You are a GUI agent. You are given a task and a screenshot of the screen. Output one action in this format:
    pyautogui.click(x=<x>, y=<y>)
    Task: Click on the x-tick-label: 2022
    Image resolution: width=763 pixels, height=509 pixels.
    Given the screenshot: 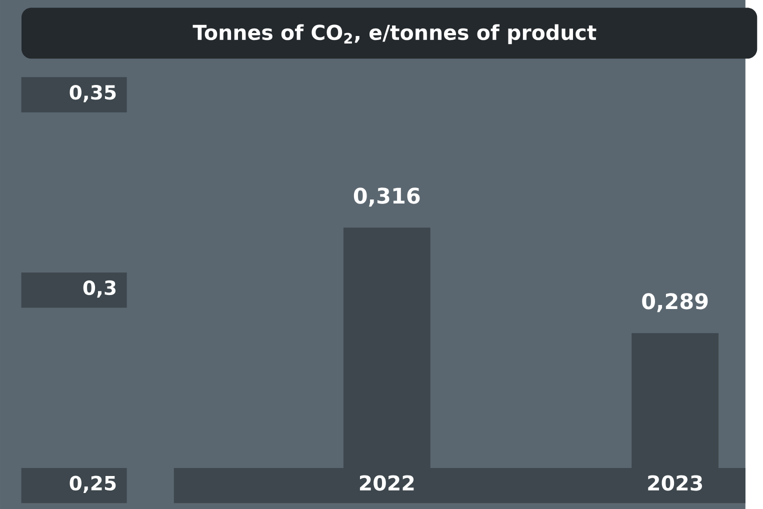 What is the action you would take?
    pyautogui.click(x=387, y=483)
    